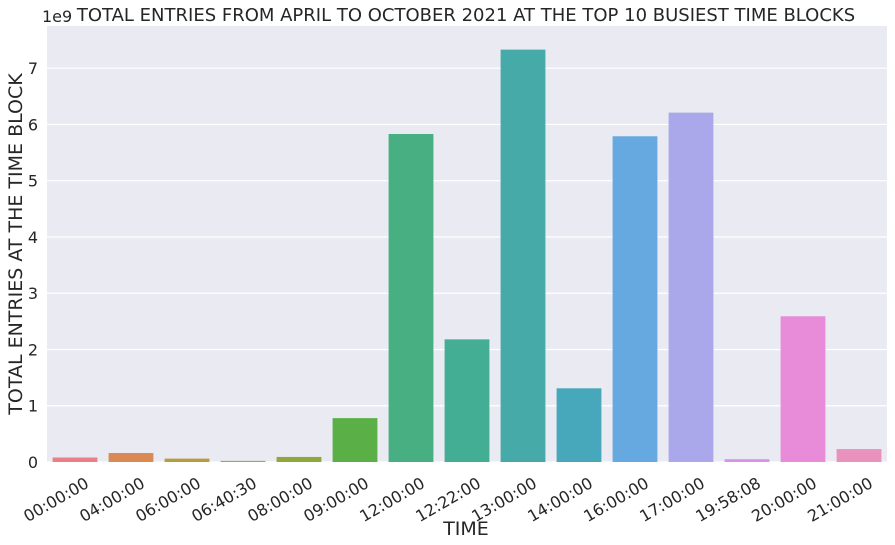 This screenshot has width=895, height=545. Describe the element at coordinates (33, 349) in the screenshot. I see `y-tick-label: 2` at that location.